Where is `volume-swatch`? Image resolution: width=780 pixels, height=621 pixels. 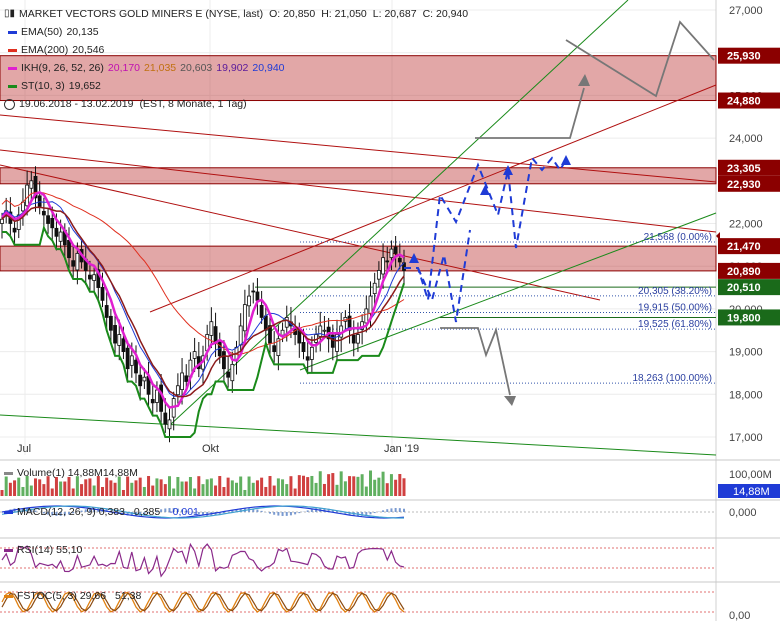
volume-swatch is located at coordinates (8, 473).